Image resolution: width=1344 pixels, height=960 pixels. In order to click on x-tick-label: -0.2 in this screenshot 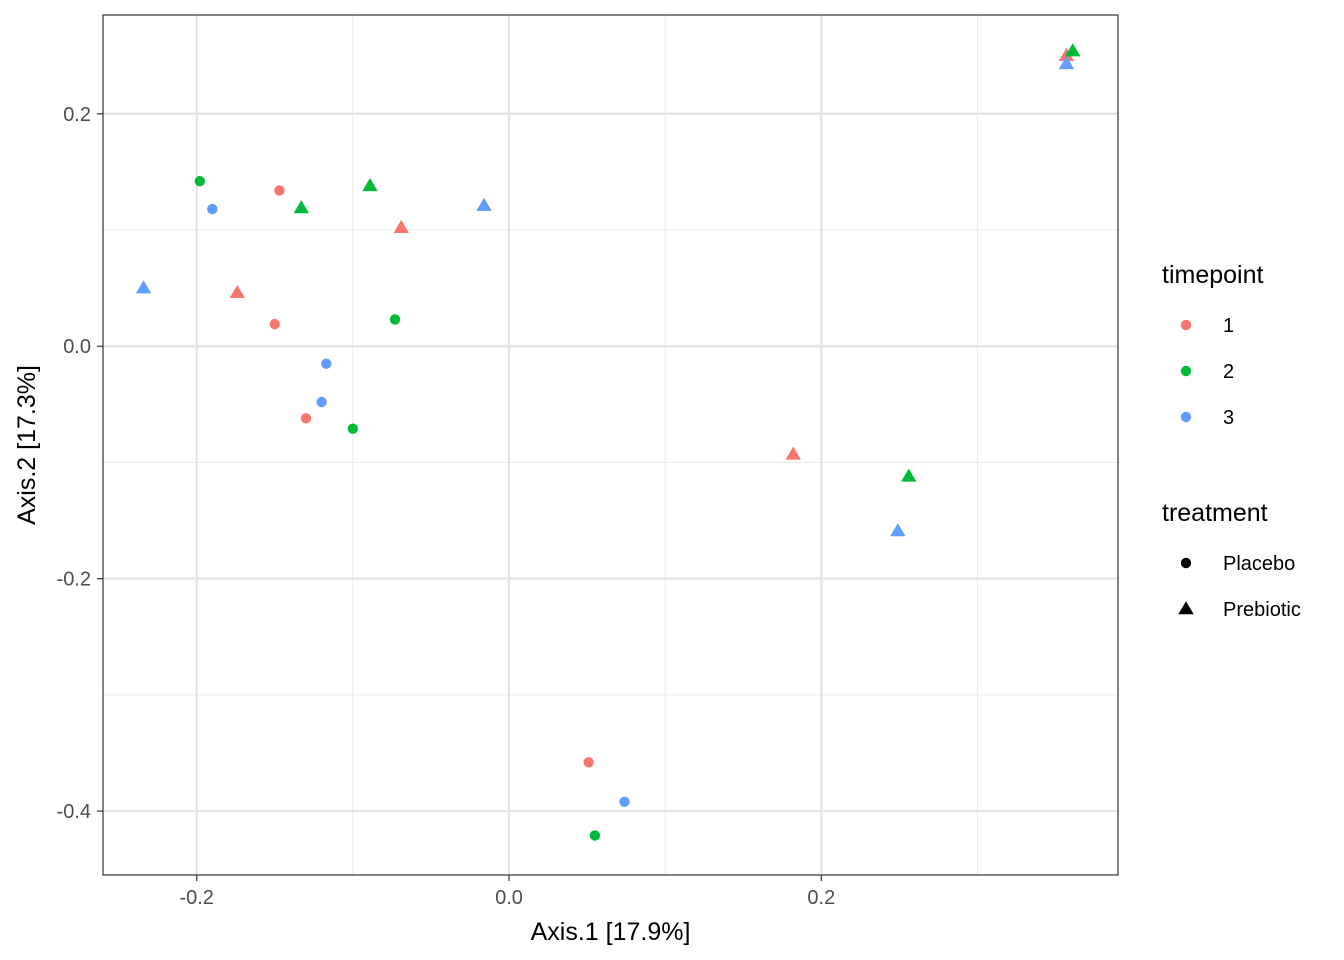, I will do `click(196, 898)`.